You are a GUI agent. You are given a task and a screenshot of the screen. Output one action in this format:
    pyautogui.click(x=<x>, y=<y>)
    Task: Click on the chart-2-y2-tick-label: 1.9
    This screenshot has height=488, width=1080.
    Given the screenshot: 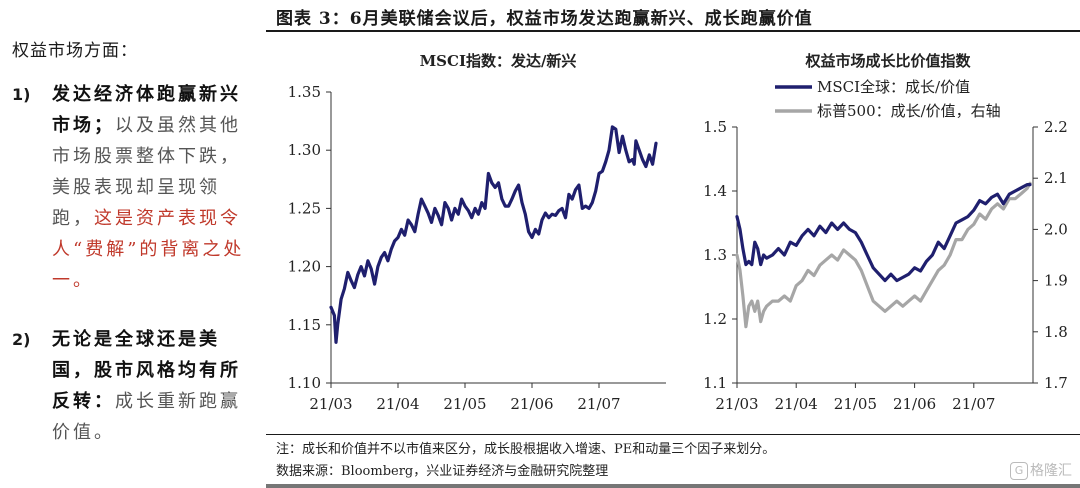 What is the action you would take?
    pyautogui.click(x=1056, y=281)
    